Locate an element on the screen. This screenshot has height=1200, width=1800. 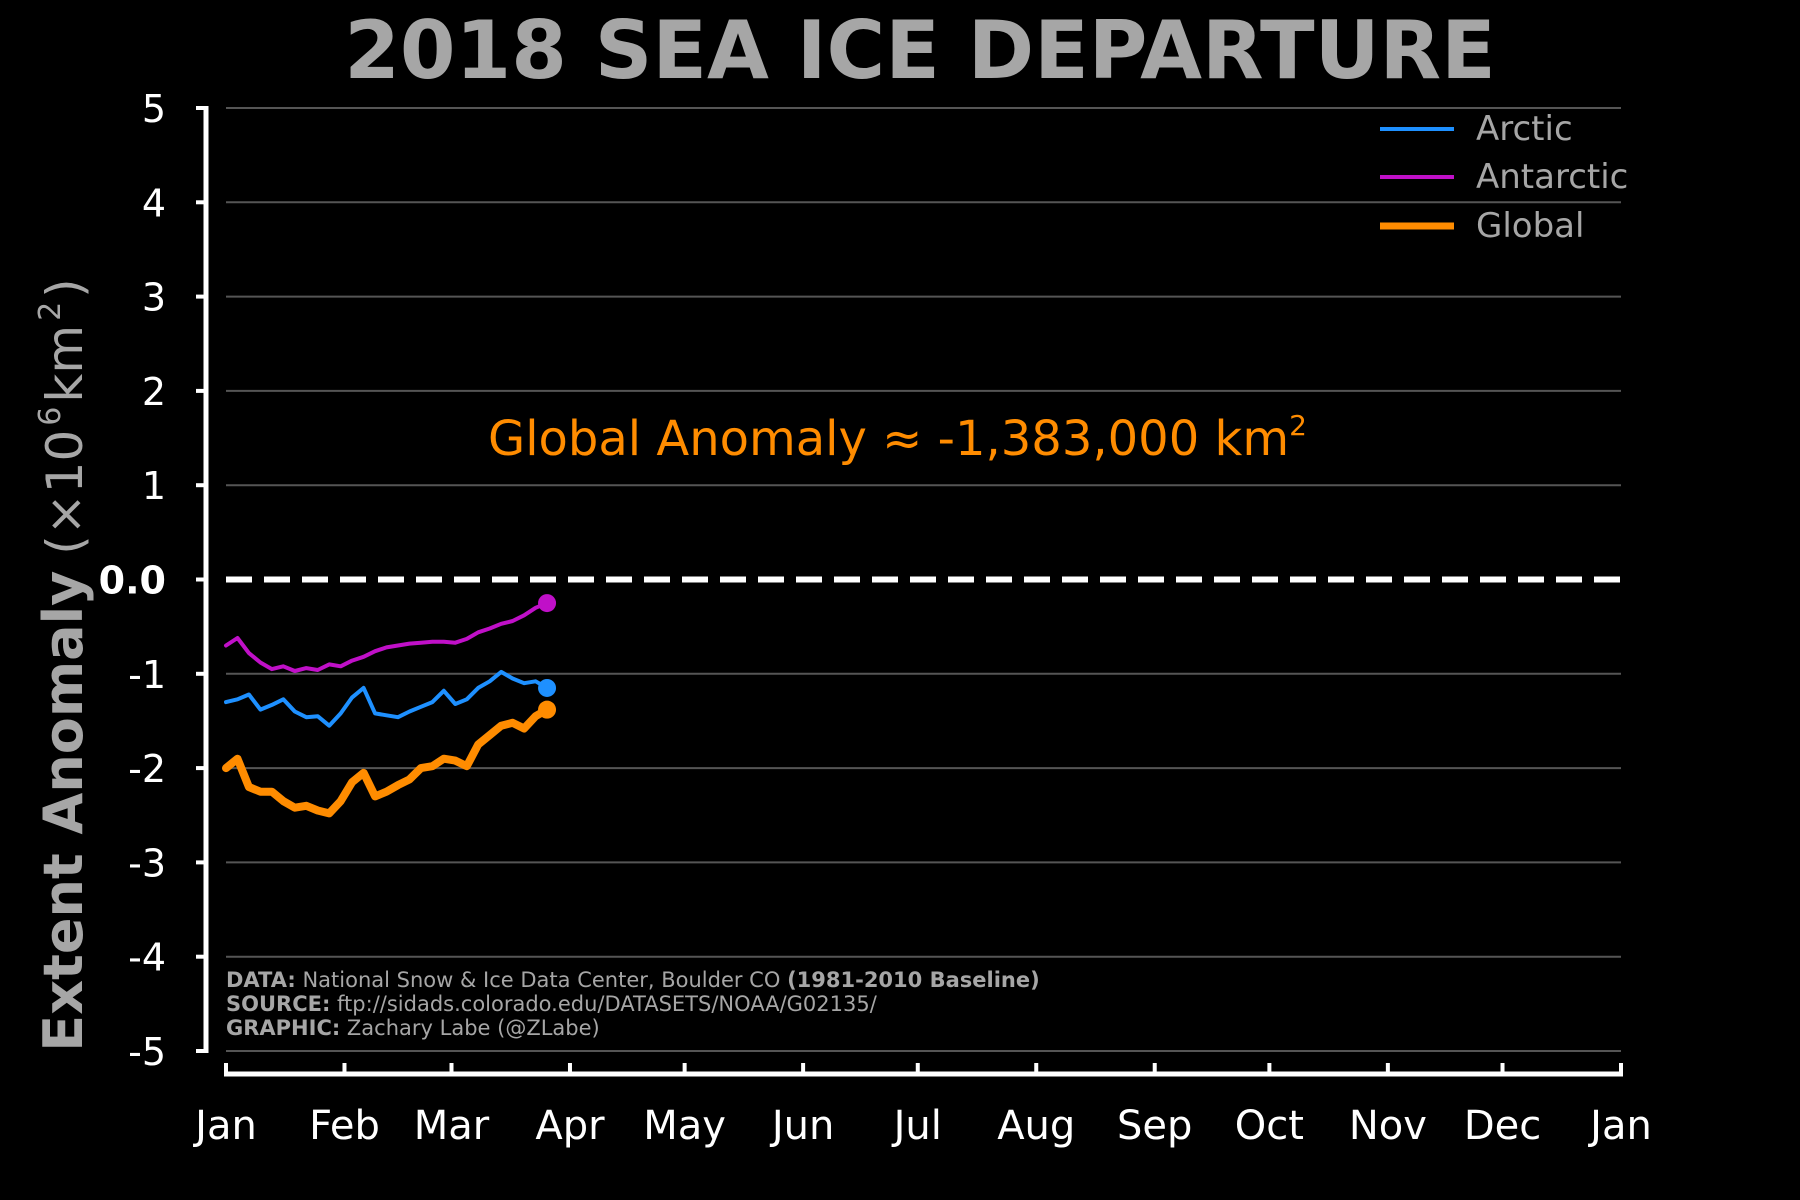
legend-label-arctic: Arctic is located at coordinates (1524, 129).